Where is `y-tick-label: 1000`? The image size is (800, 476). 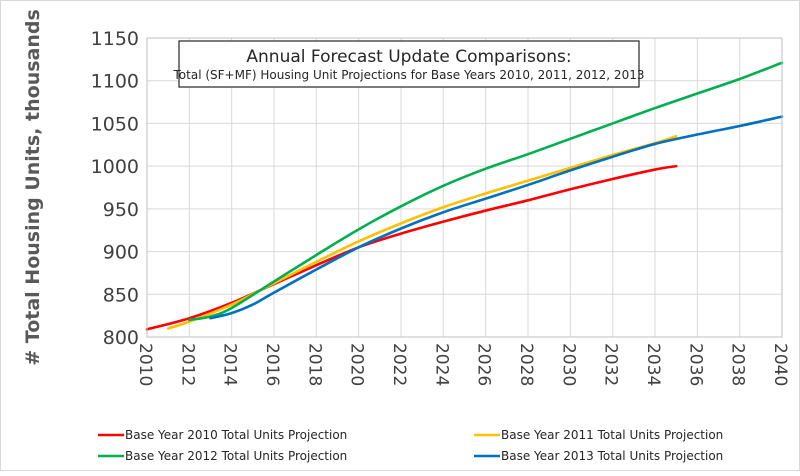 y-tick-label: 1000 is located at coordinates (115, 167).